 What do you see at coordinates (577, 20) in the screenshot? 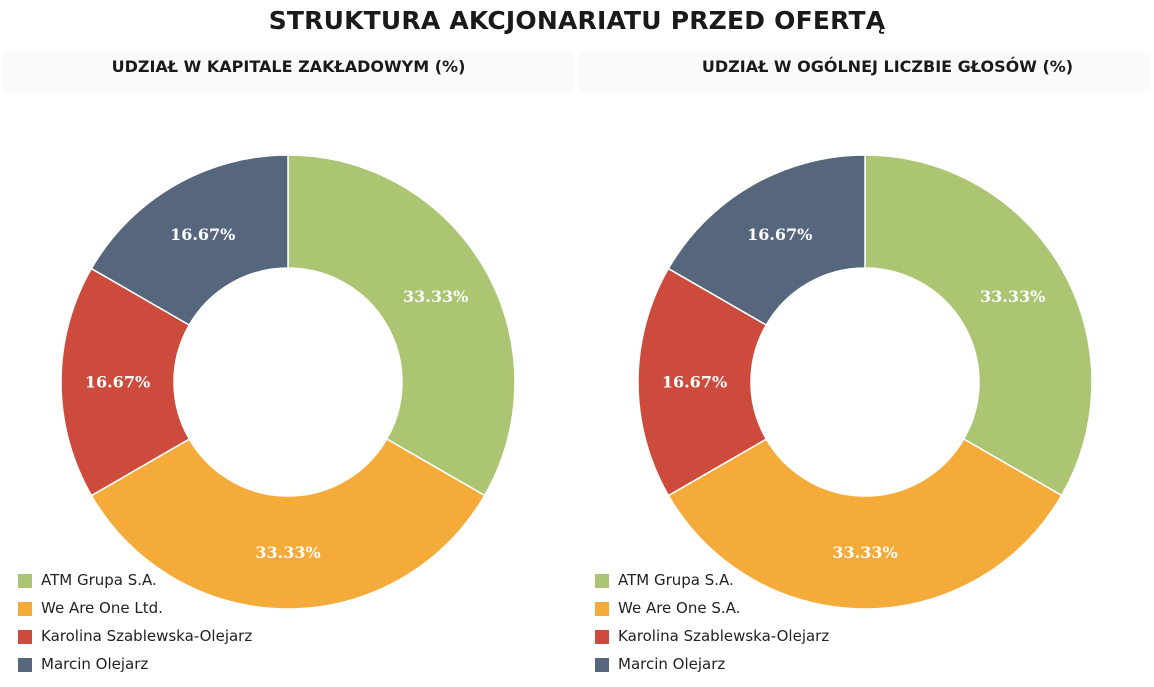
I see `page-title: STRUKTURA AKCJONARIATU PRZED OFERTĄ` at bounding box center [577, 20].